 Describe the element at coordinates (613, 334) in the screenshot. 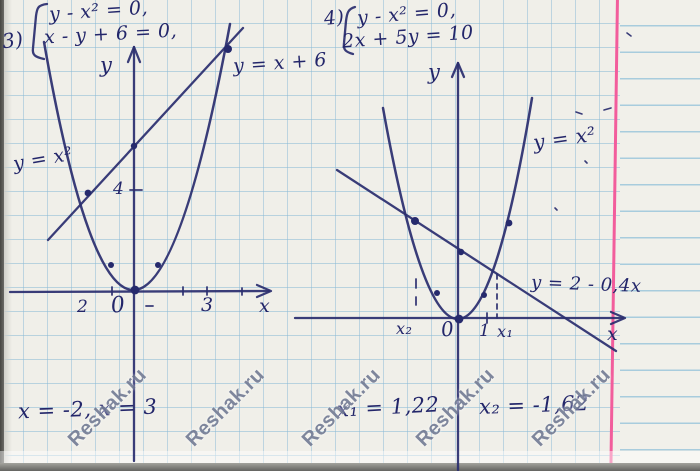

I see `right-x-axis-label: x` at that location.